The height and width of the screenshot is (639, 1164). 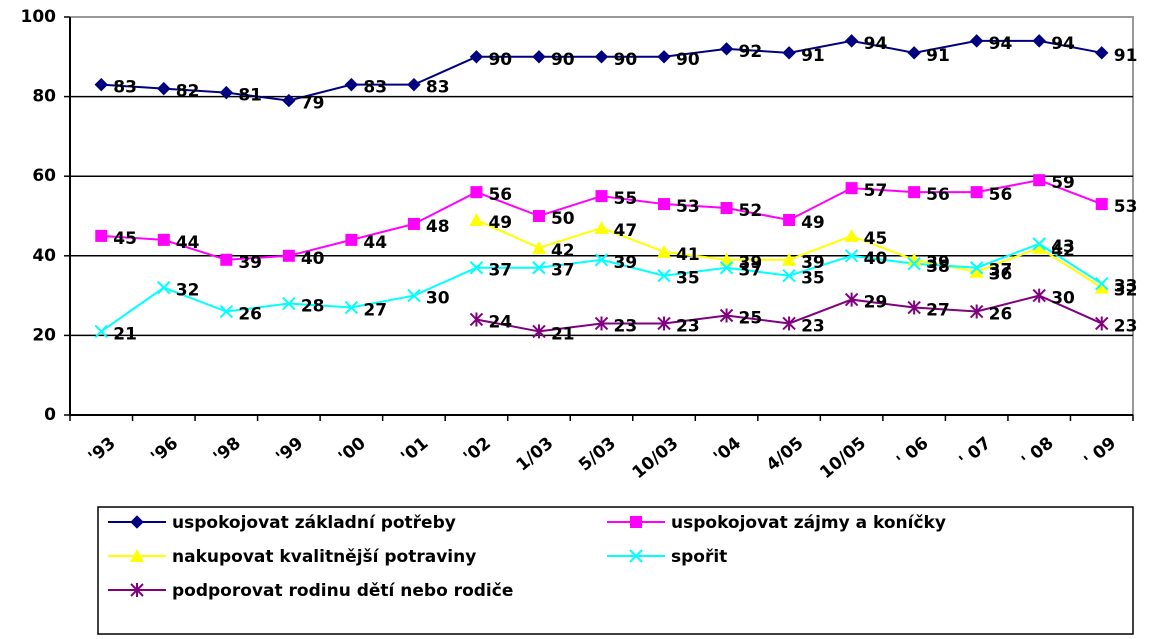 What do you see at coordinates (656, 458) in the screenshot?
I see `x-tick-label: 10/03` at bounding box center [656, 458].